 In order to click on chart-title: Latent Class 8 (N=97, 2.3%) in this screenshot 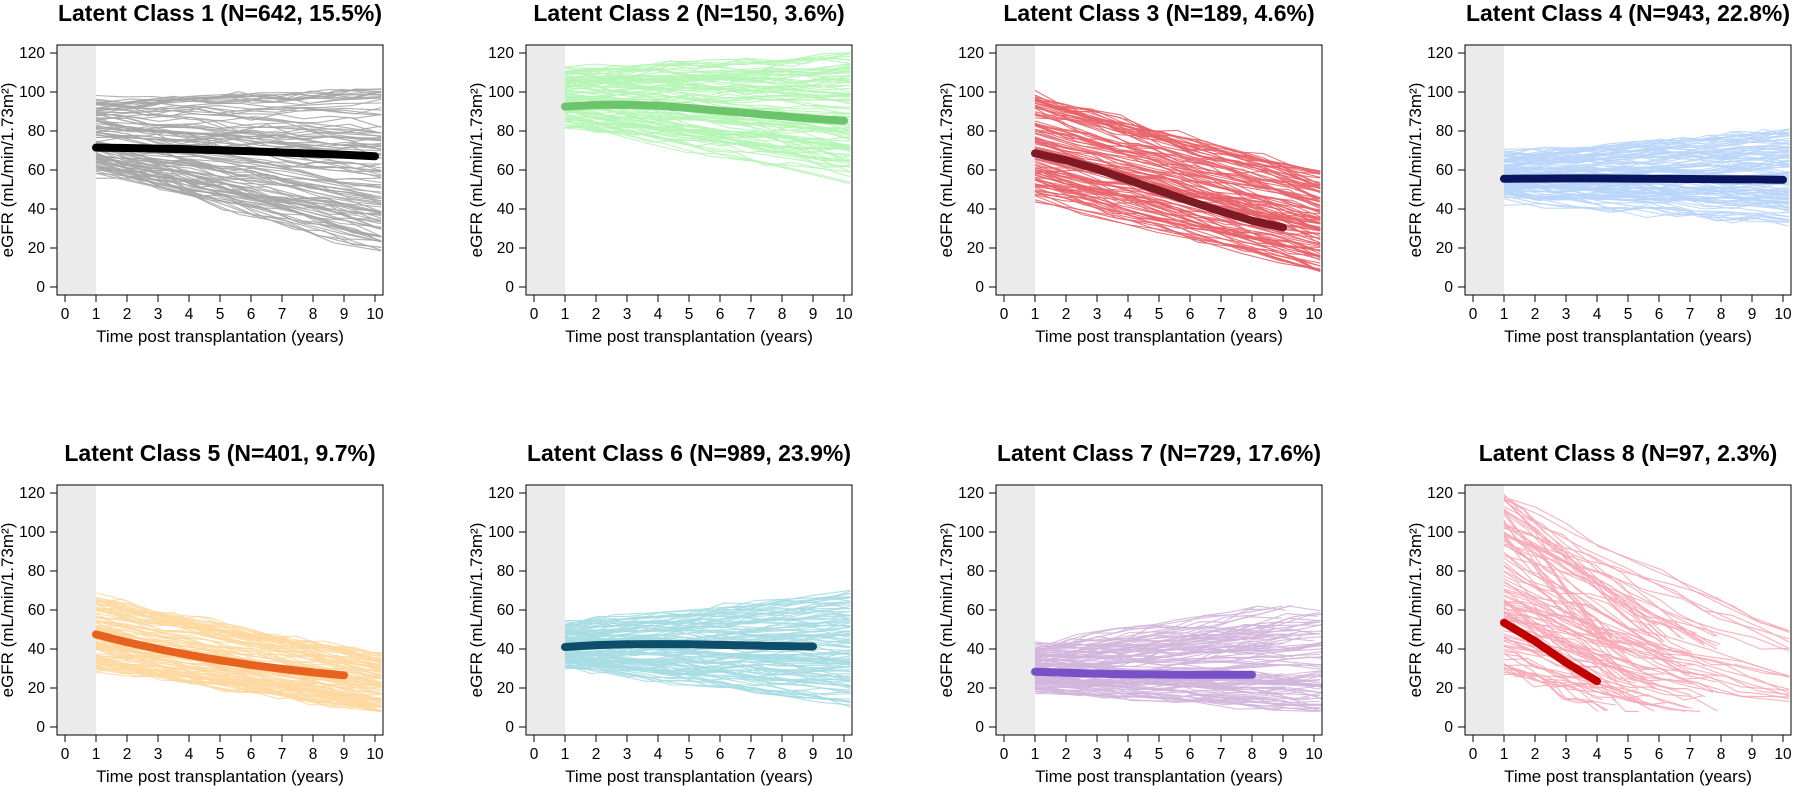, I will do `click(1628, 453)`.